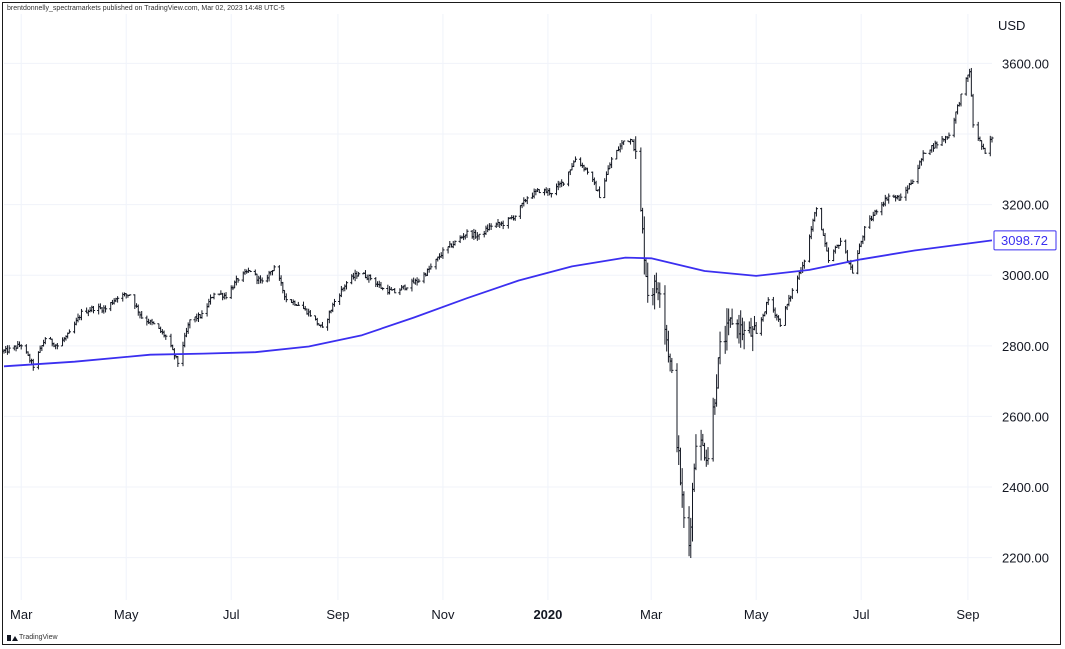 The width and height of the screenshot is (1065, 649). What do you see at coordinates (1025, 240) in the screenshot?
I see `ma-last-value-label: 3098.72` at bounding box center [1025, 240].